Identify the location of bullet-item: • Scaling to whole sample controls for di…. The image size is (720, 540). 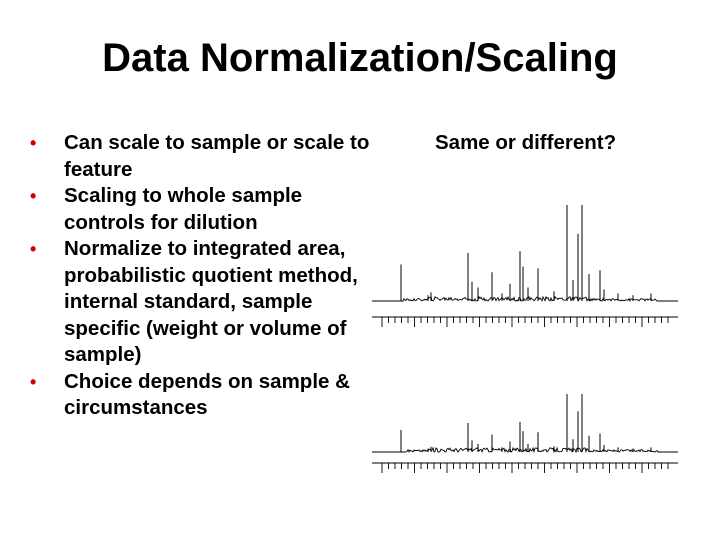
(200, 209).